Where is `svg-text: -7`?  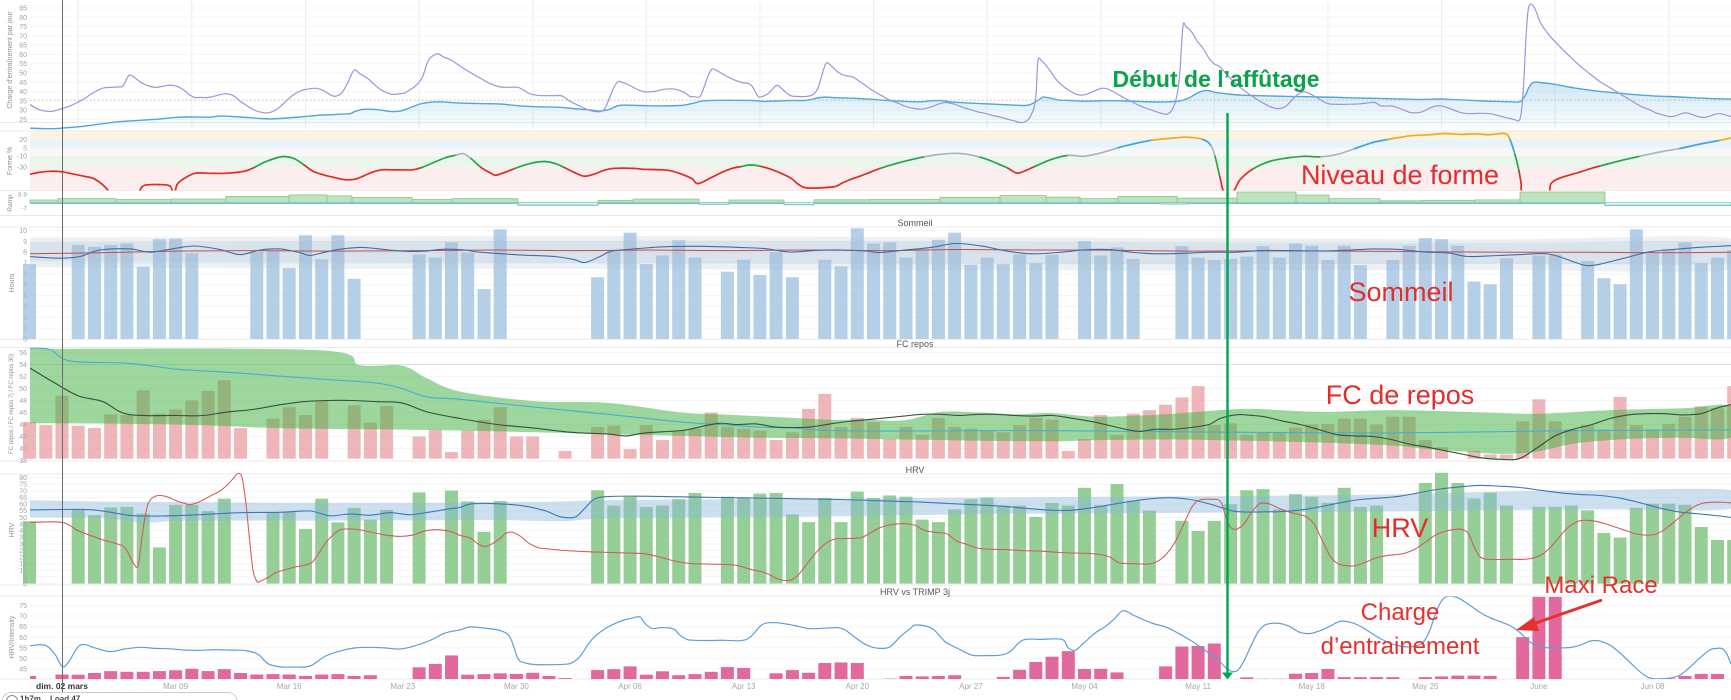
svg-text: -7 is located at coordinates (24, 209).